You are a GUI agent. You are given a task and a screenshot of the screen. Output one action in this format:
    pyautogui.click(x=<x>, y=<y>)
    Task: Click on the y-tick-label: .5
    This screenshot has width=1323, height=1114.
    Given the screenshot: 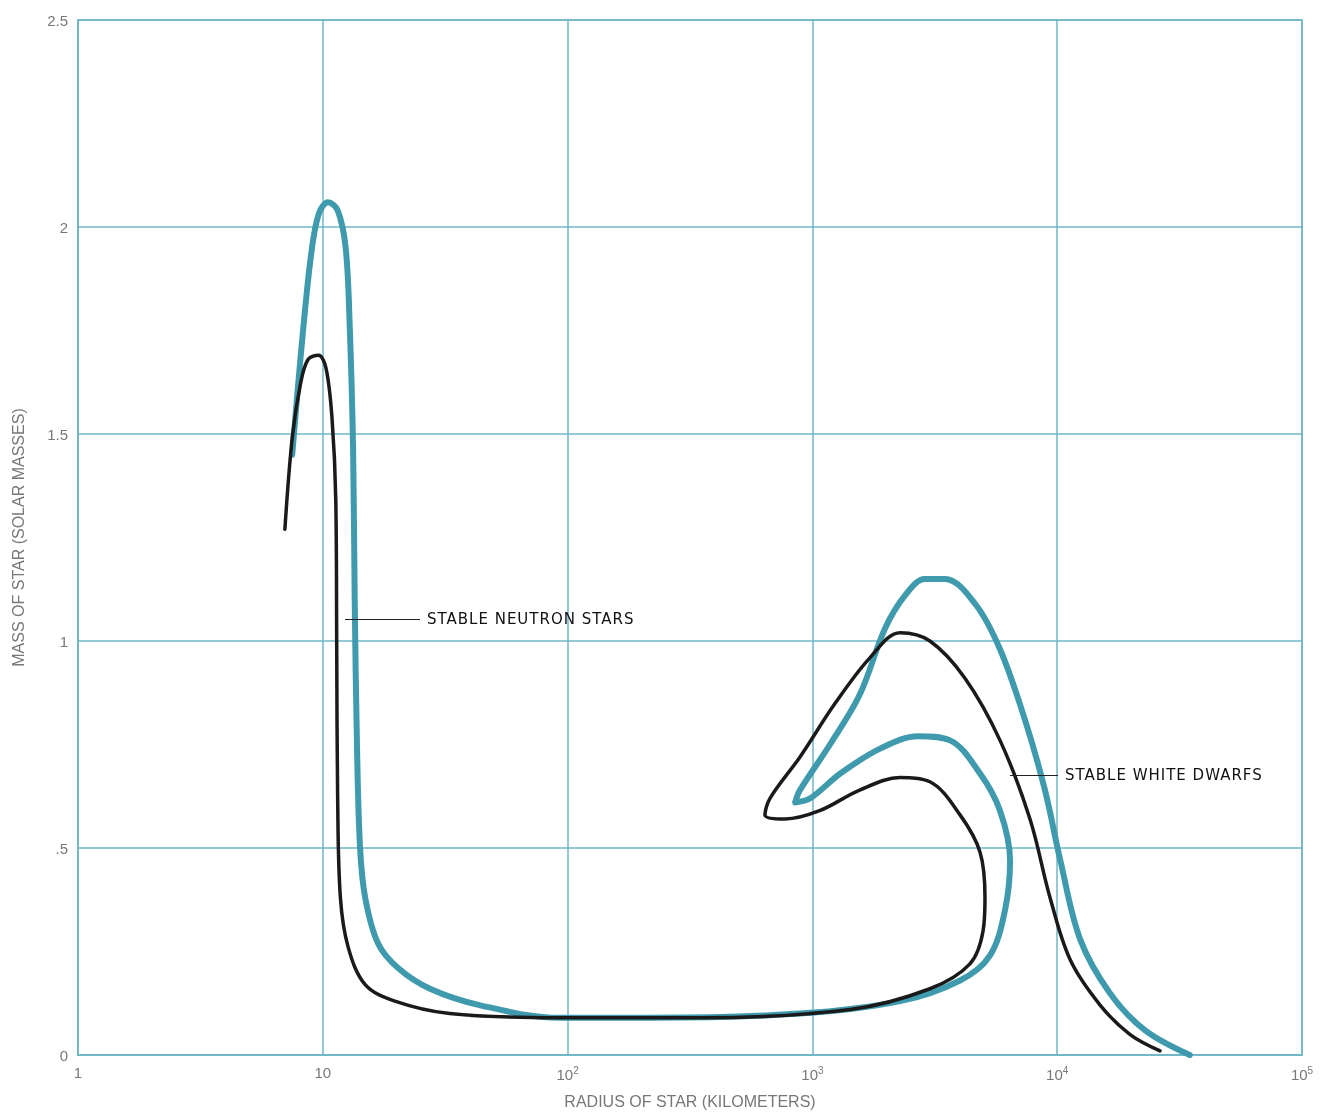 What is the action you would take?
    pyautogui.click(x=61, y=848)
    